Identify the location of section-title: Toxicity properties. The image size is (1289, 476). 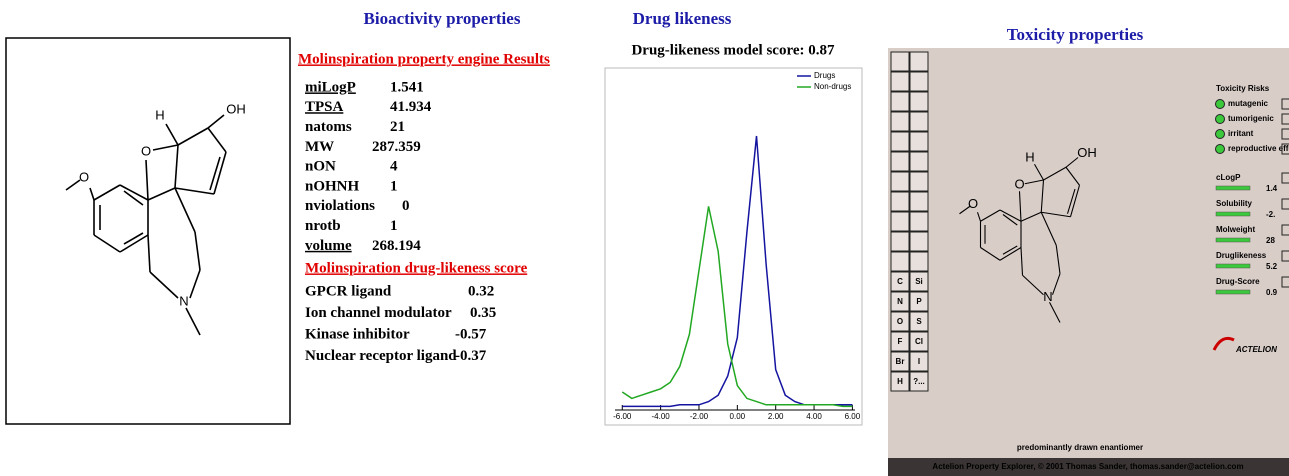
(1075, 34).